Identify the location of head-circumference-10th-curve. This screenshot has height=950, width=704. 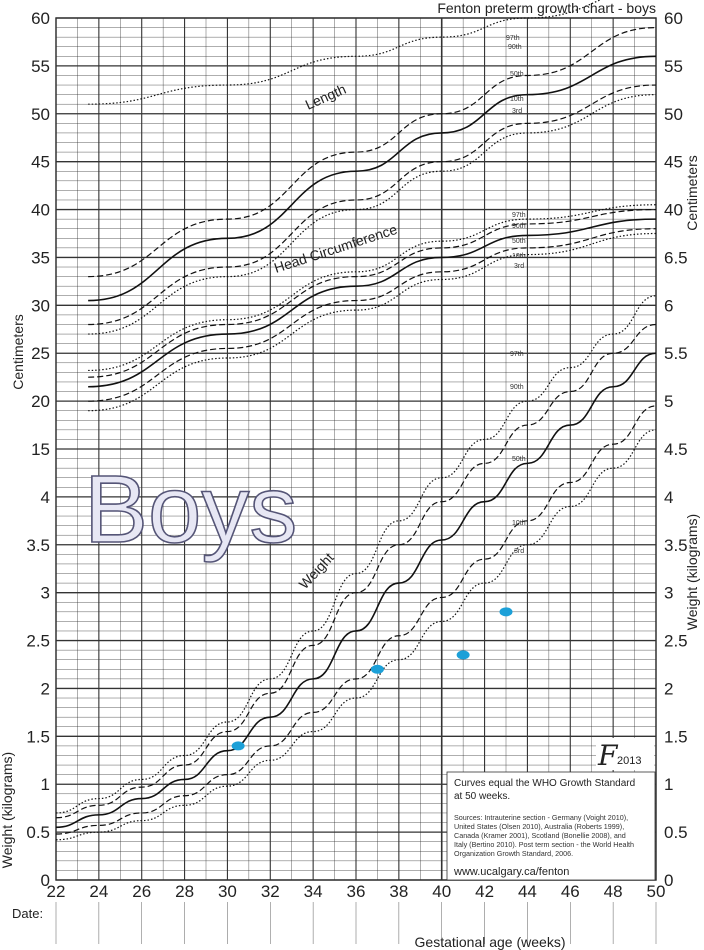
(372, 315).